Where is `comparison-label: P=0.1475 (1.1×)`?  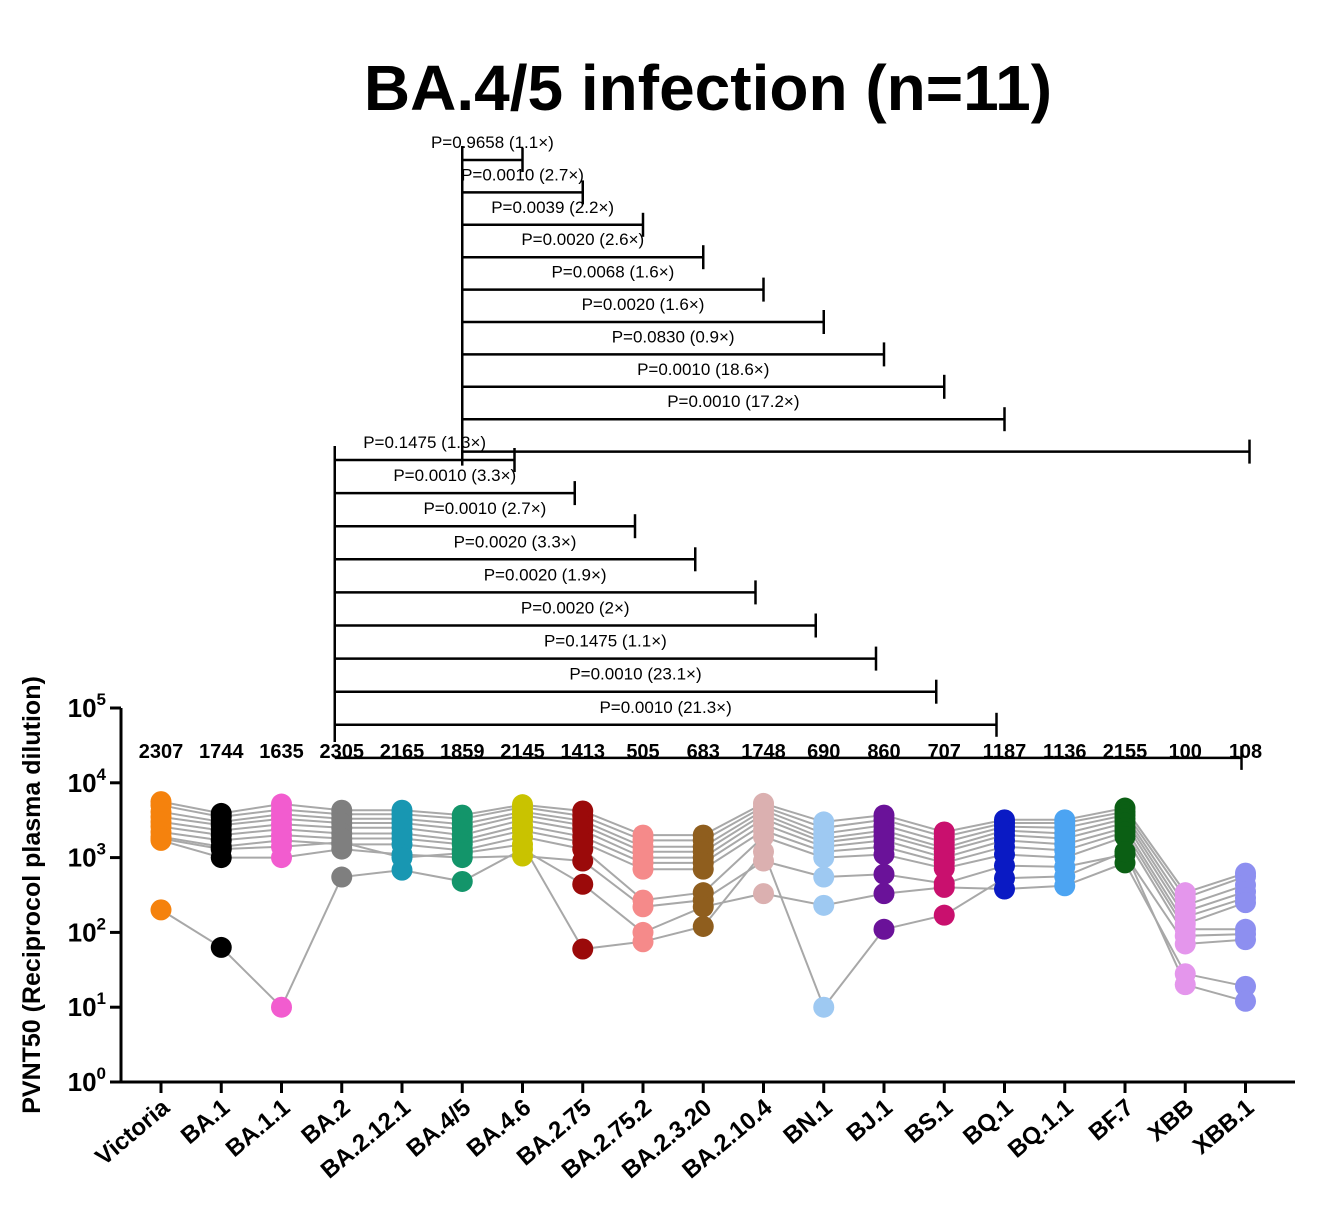 comparison-label: P=0.1475 (1.1×) is located at coordinates (605, 641).